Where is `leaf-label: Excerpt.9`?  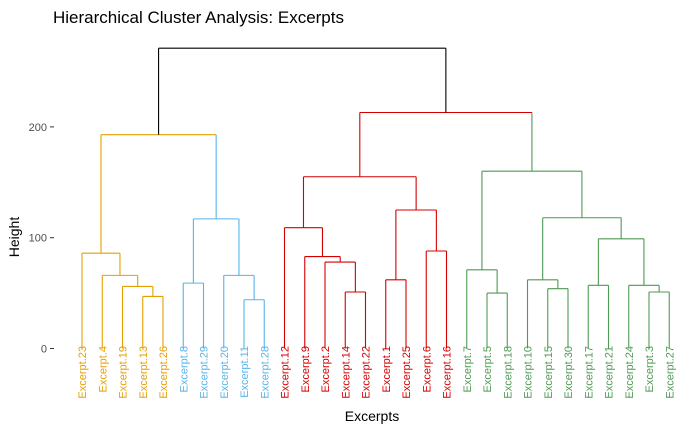 leaf-label: Excerpt.9 is located at coordinates (306, 369).